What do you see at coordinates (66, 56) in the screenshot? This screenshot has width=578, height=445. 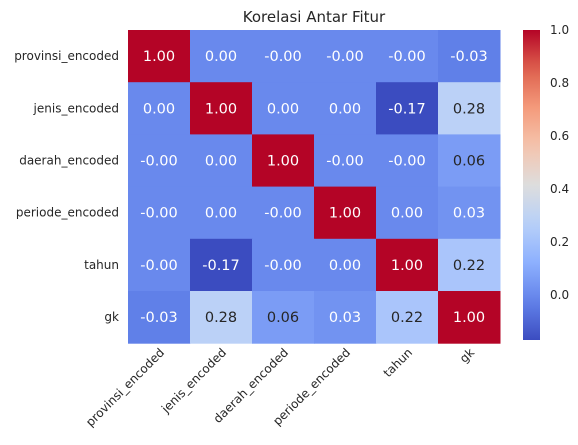 I see `row-tick-label: provinsi_encoded` at bounding box center [66, 56].